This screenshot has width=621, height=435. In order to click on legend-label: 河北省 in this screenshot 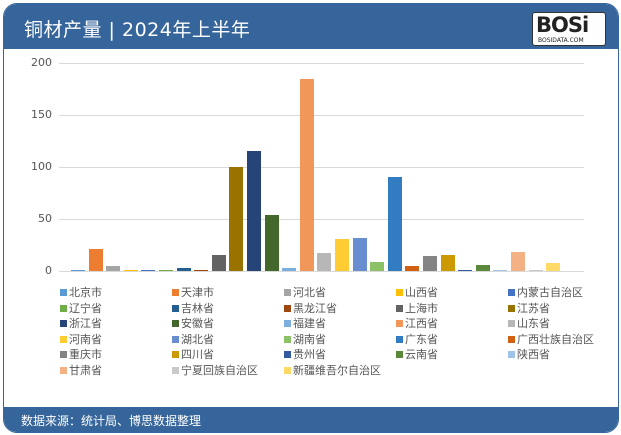, I will do `click(309, 292)`.